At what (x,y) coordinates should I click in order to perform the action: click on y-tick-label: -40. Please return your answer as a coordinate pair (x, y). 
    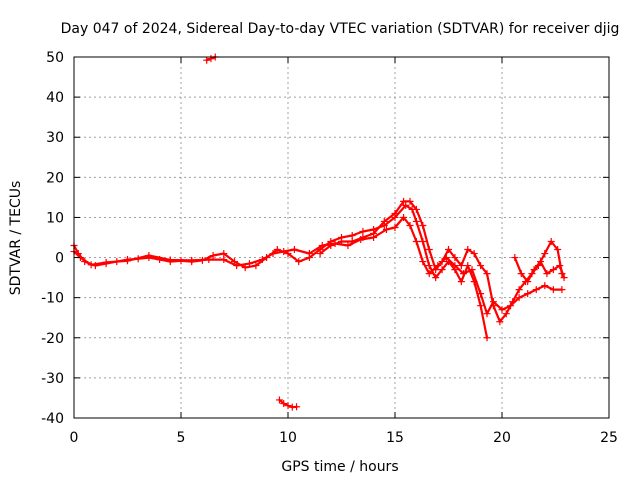
    Looking at the image, I should click on (52, 419).